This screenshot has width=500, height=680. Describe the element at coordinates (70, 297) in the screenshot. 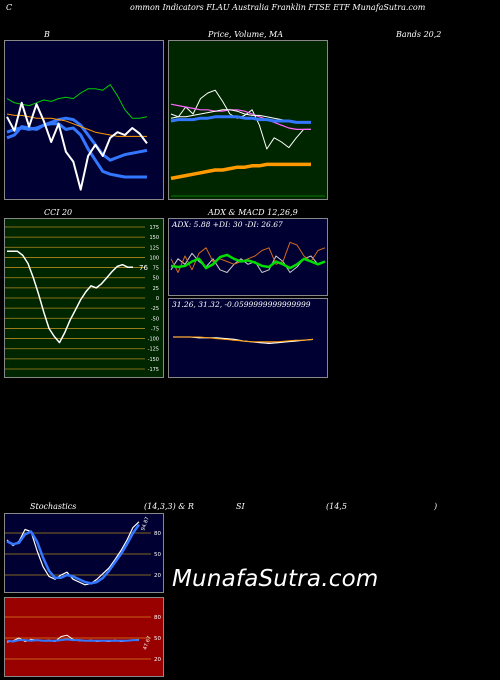

I see `cci-line` at that location.